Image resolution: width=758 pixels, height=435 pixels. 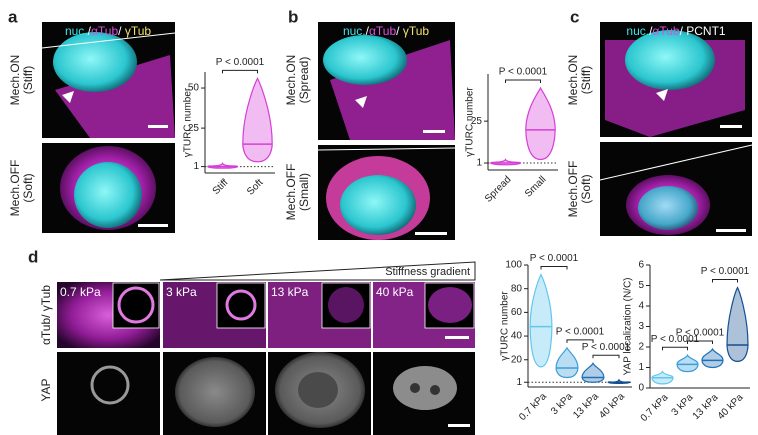 What do you see at coordinates (290, 292) in the screenshot?
I see `stiffness-label: 13 kPa` at bounding box center [290, 292].